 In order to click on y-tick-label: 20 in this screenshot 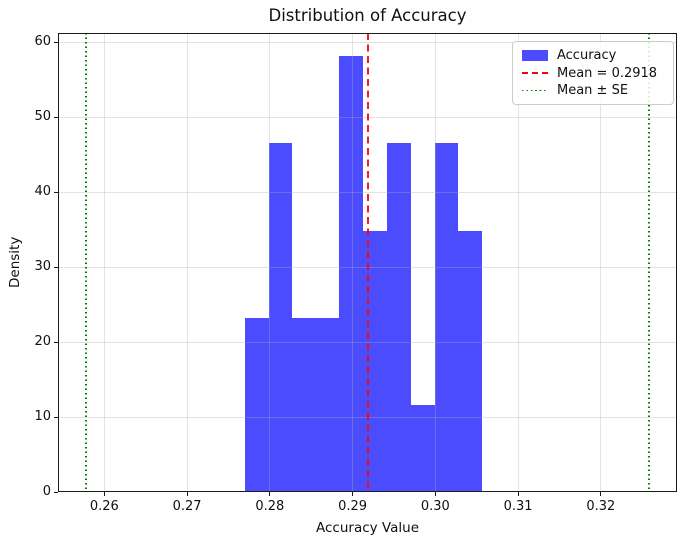, I will do `click(42, 341)`.